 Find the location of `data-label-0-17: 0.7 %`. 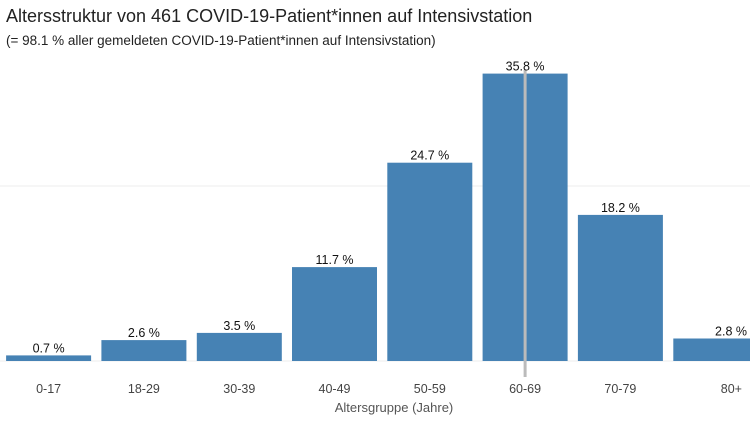

data-label-0-17: 0.7 % is located at coordinates (49, 348).